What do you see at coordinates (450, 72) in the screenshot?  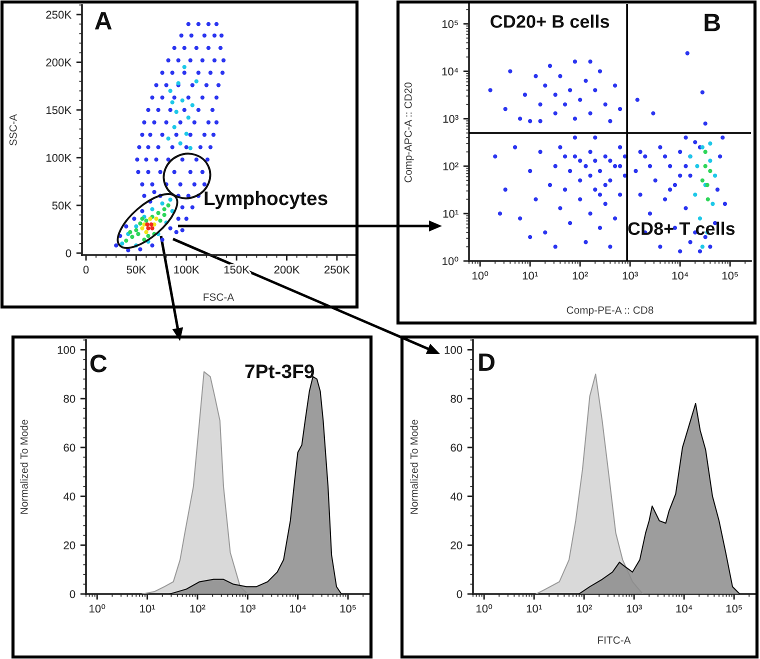 I see `y-tick-label: 10⁴` at bounding box center [450, 72].